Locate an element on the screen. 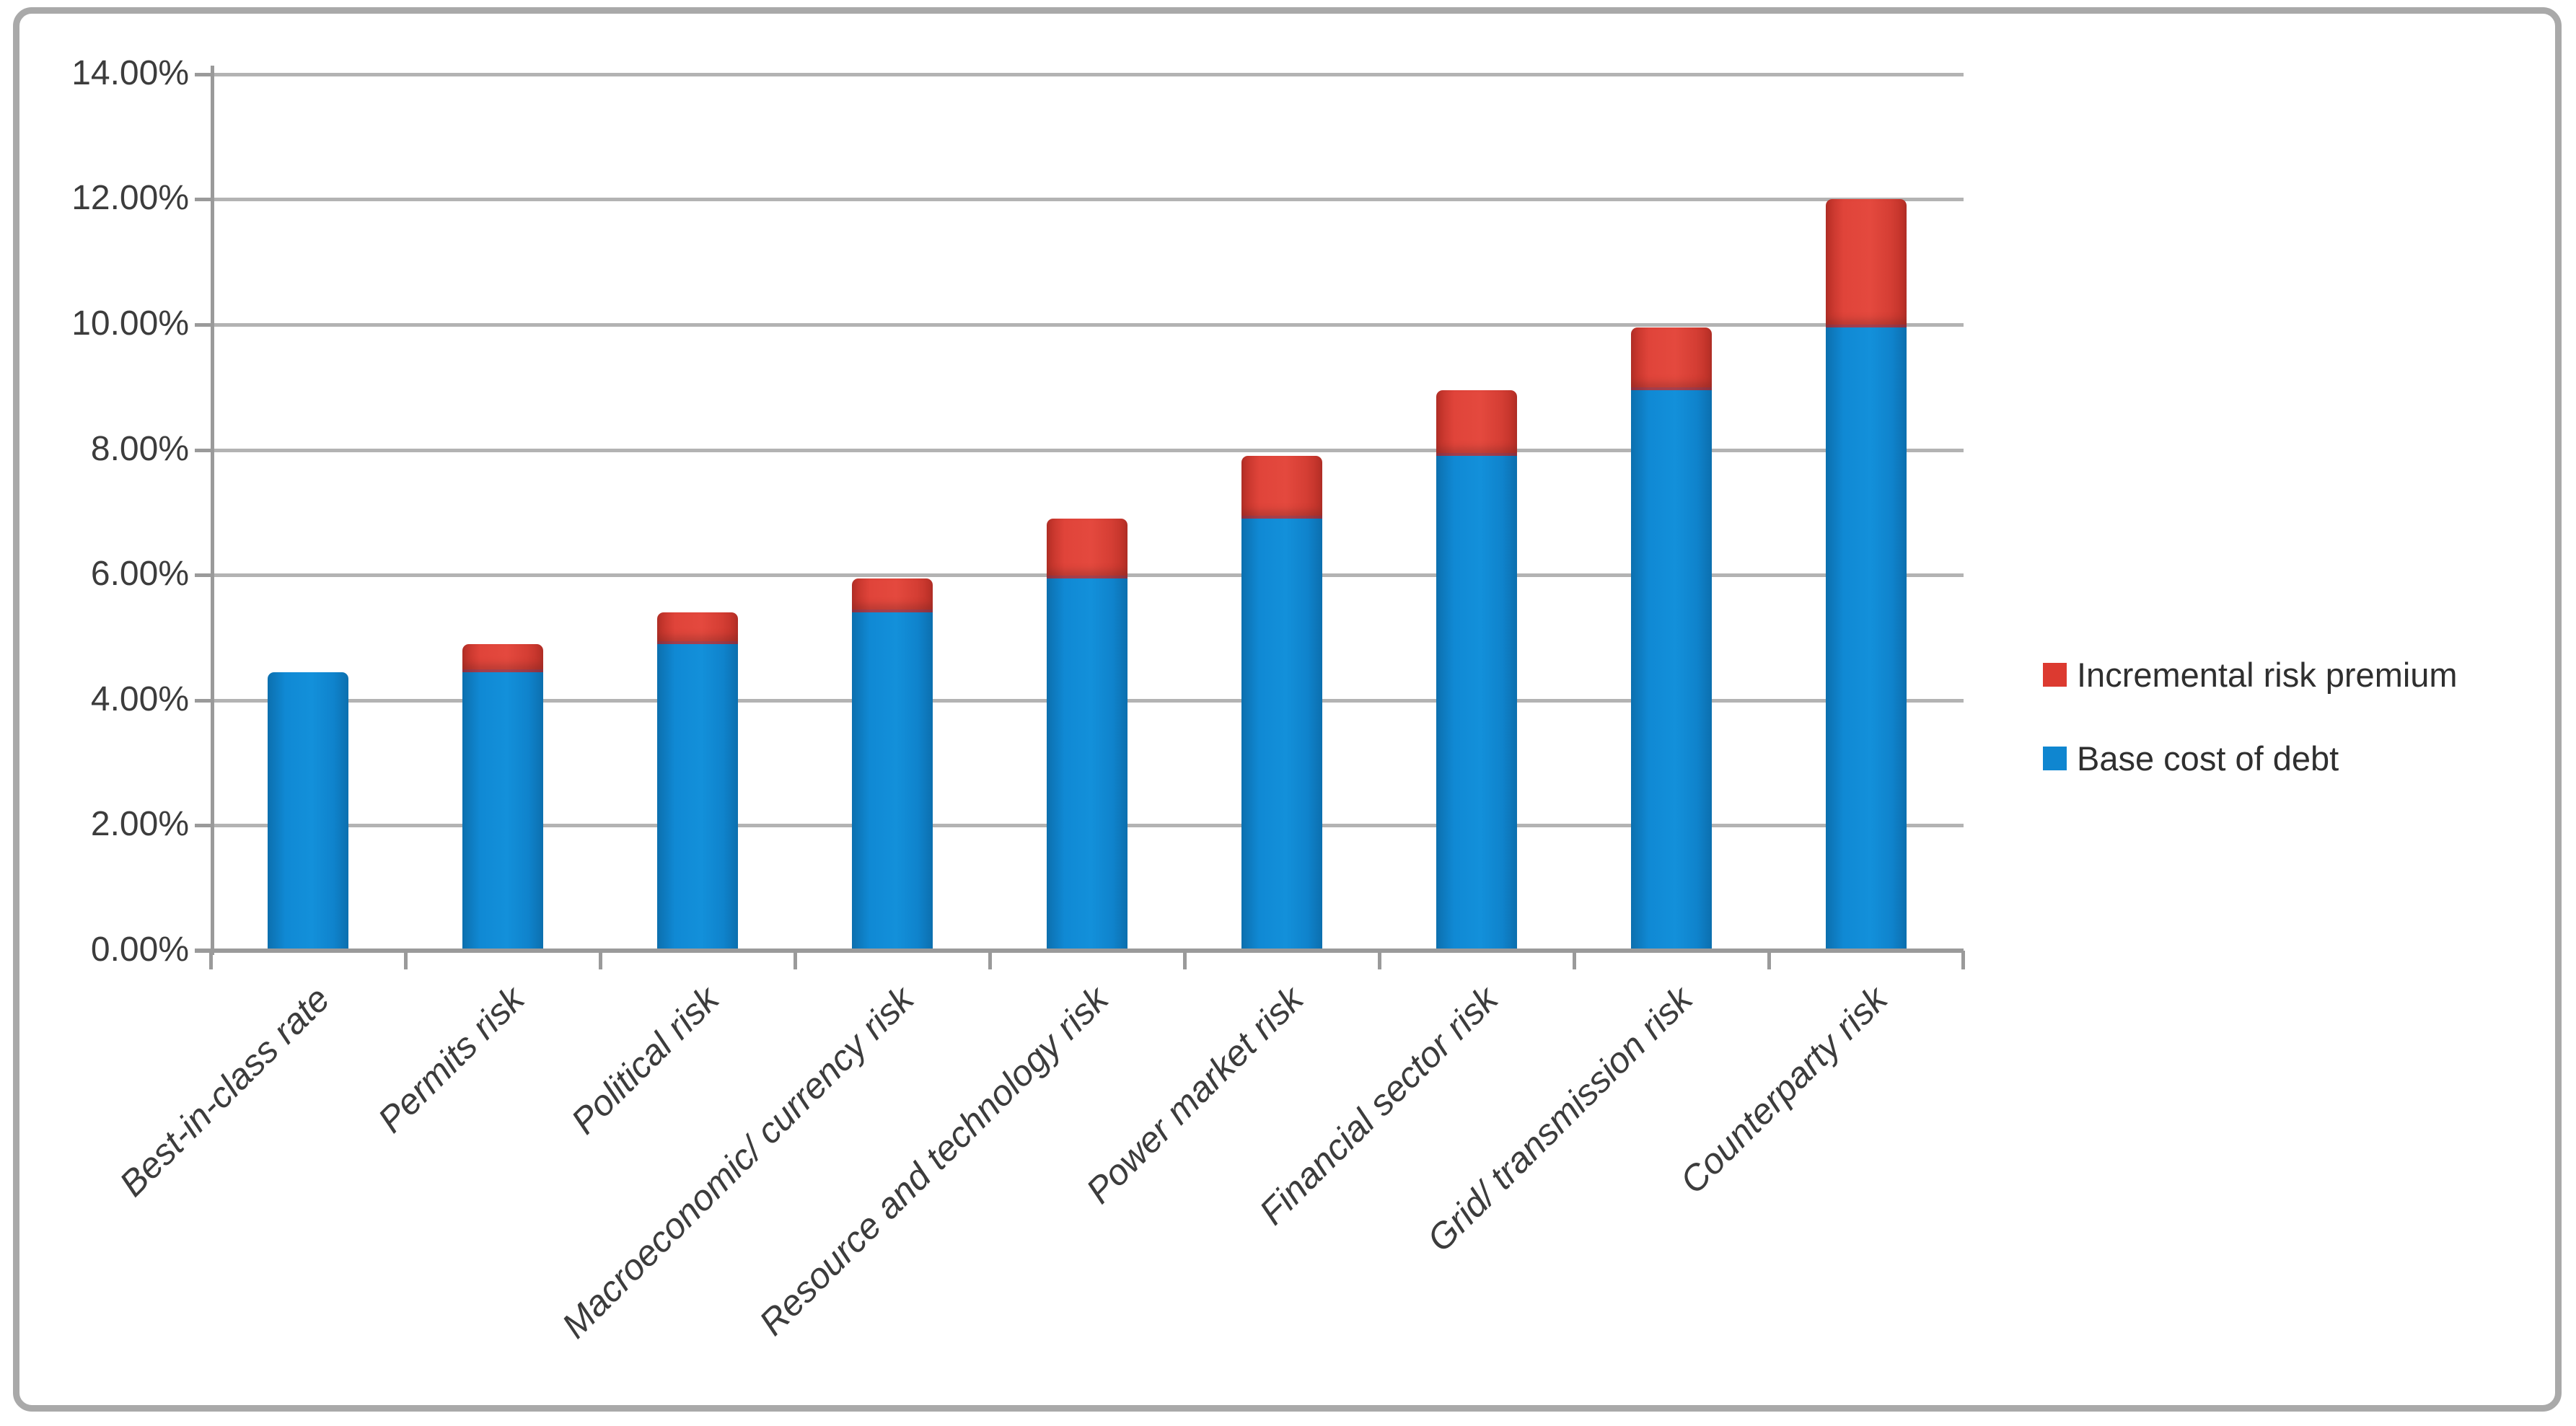 Image resolution: width=2576 pixels, height=1426 pixels. y-axis-label-0pct: 0.00% is located at coordinates (139, 949).